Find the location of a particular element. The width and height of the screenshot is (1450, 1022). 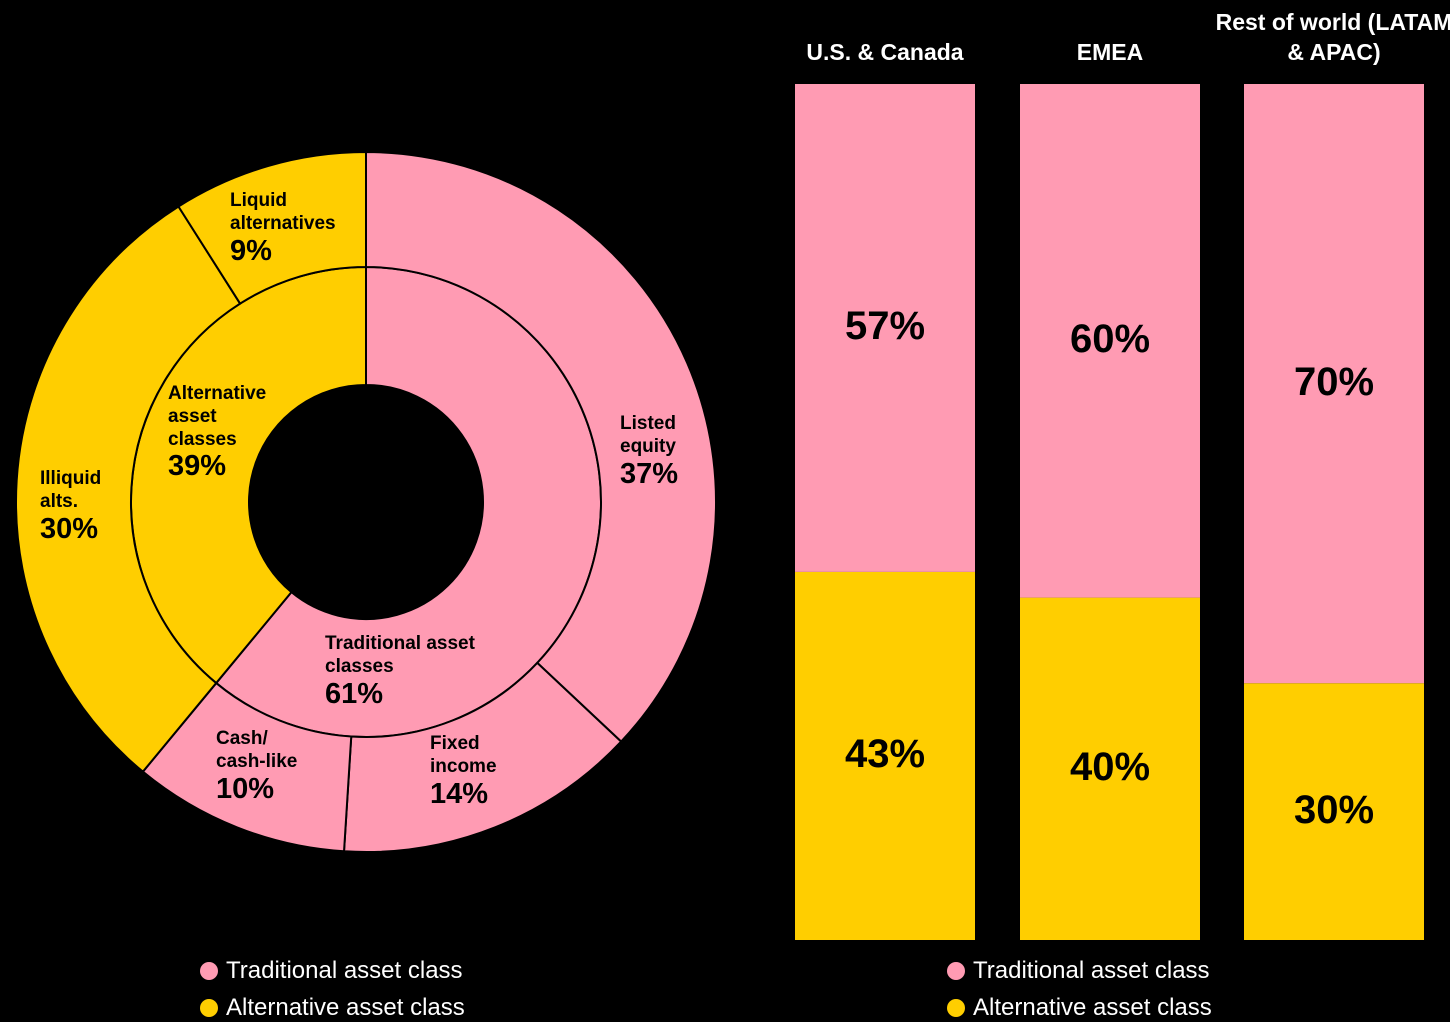

segment-name: Liquid alternatives is located at coordinates (283, 212).